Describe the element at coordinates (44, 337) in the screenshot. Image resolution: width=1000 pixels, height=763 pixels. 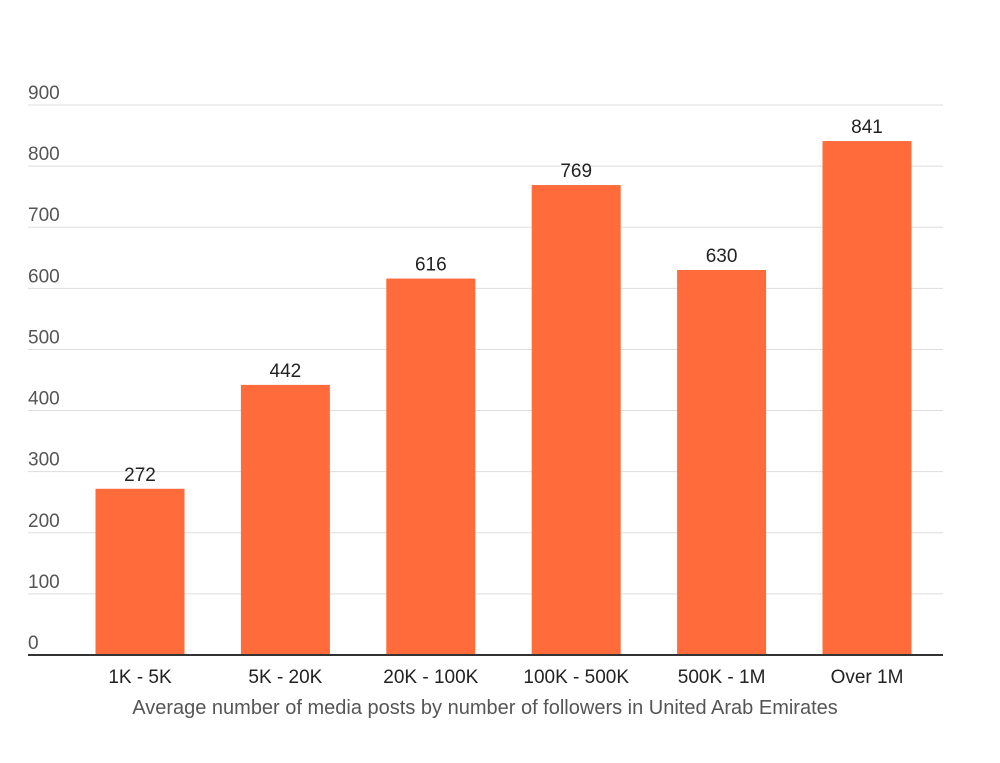
I see `y-tick-label: 500` at that location.